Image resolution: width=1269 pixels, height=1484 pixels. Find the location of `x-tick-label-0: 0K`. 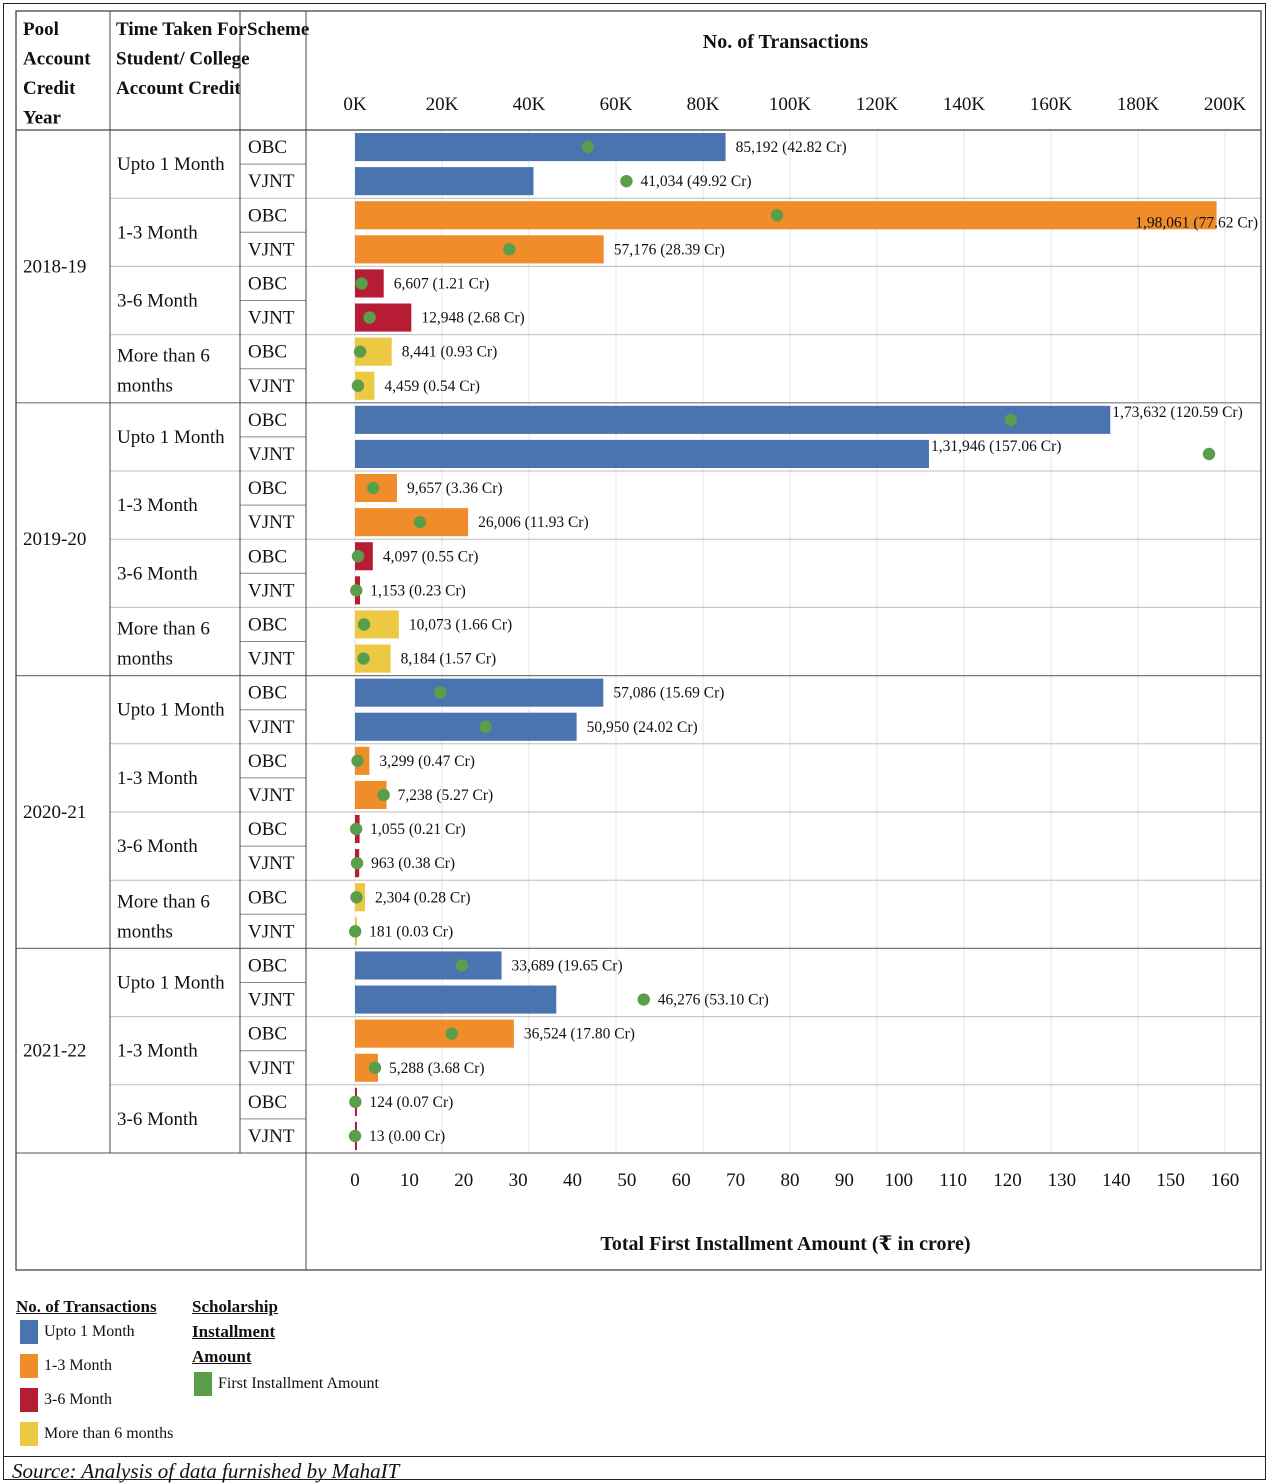

x-tick-label-0: 0K is located at coordinates (355, 104).